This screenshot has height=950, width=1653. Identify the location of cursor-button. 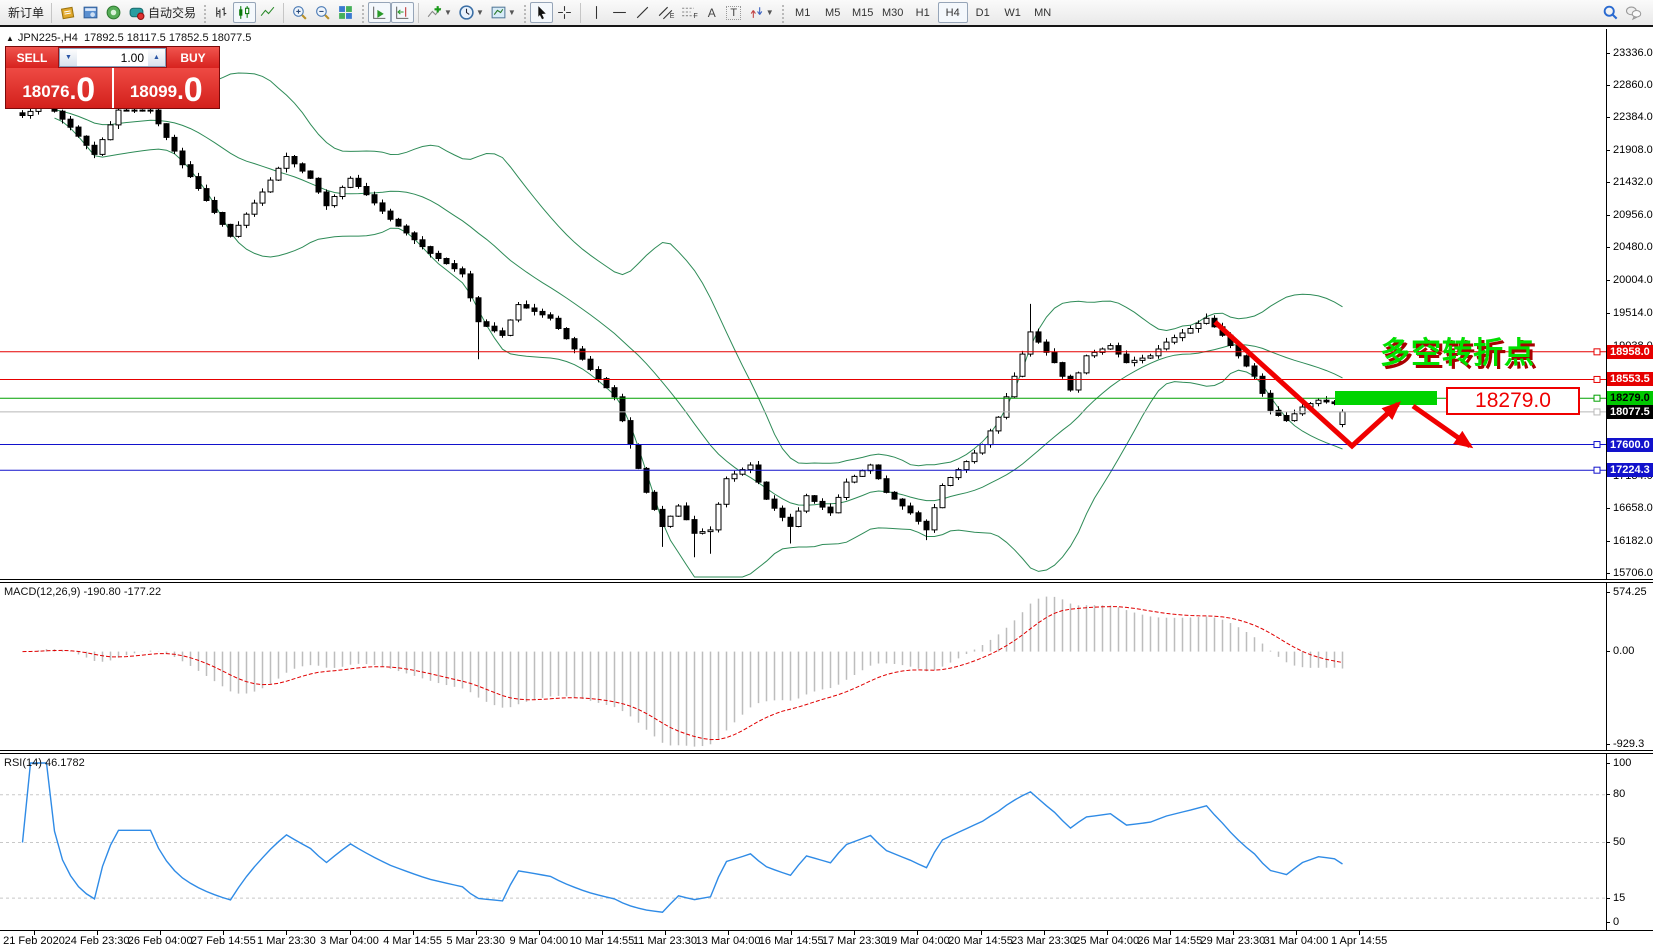
(541, 12).